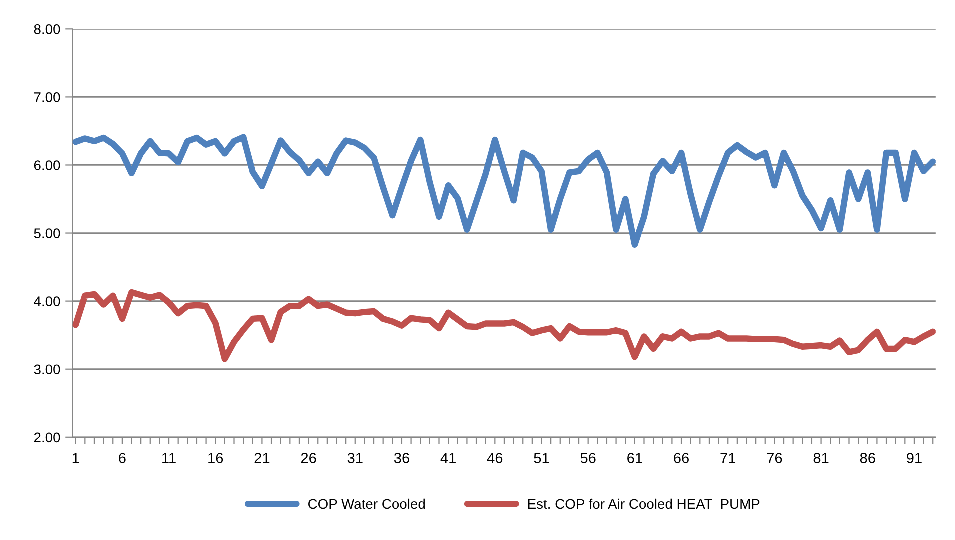 The width and height of the screenshot is (955, 540). Describe the element at coordinates (448, 458) in the screenshot. I see `x-tick-label: 41` at that location.